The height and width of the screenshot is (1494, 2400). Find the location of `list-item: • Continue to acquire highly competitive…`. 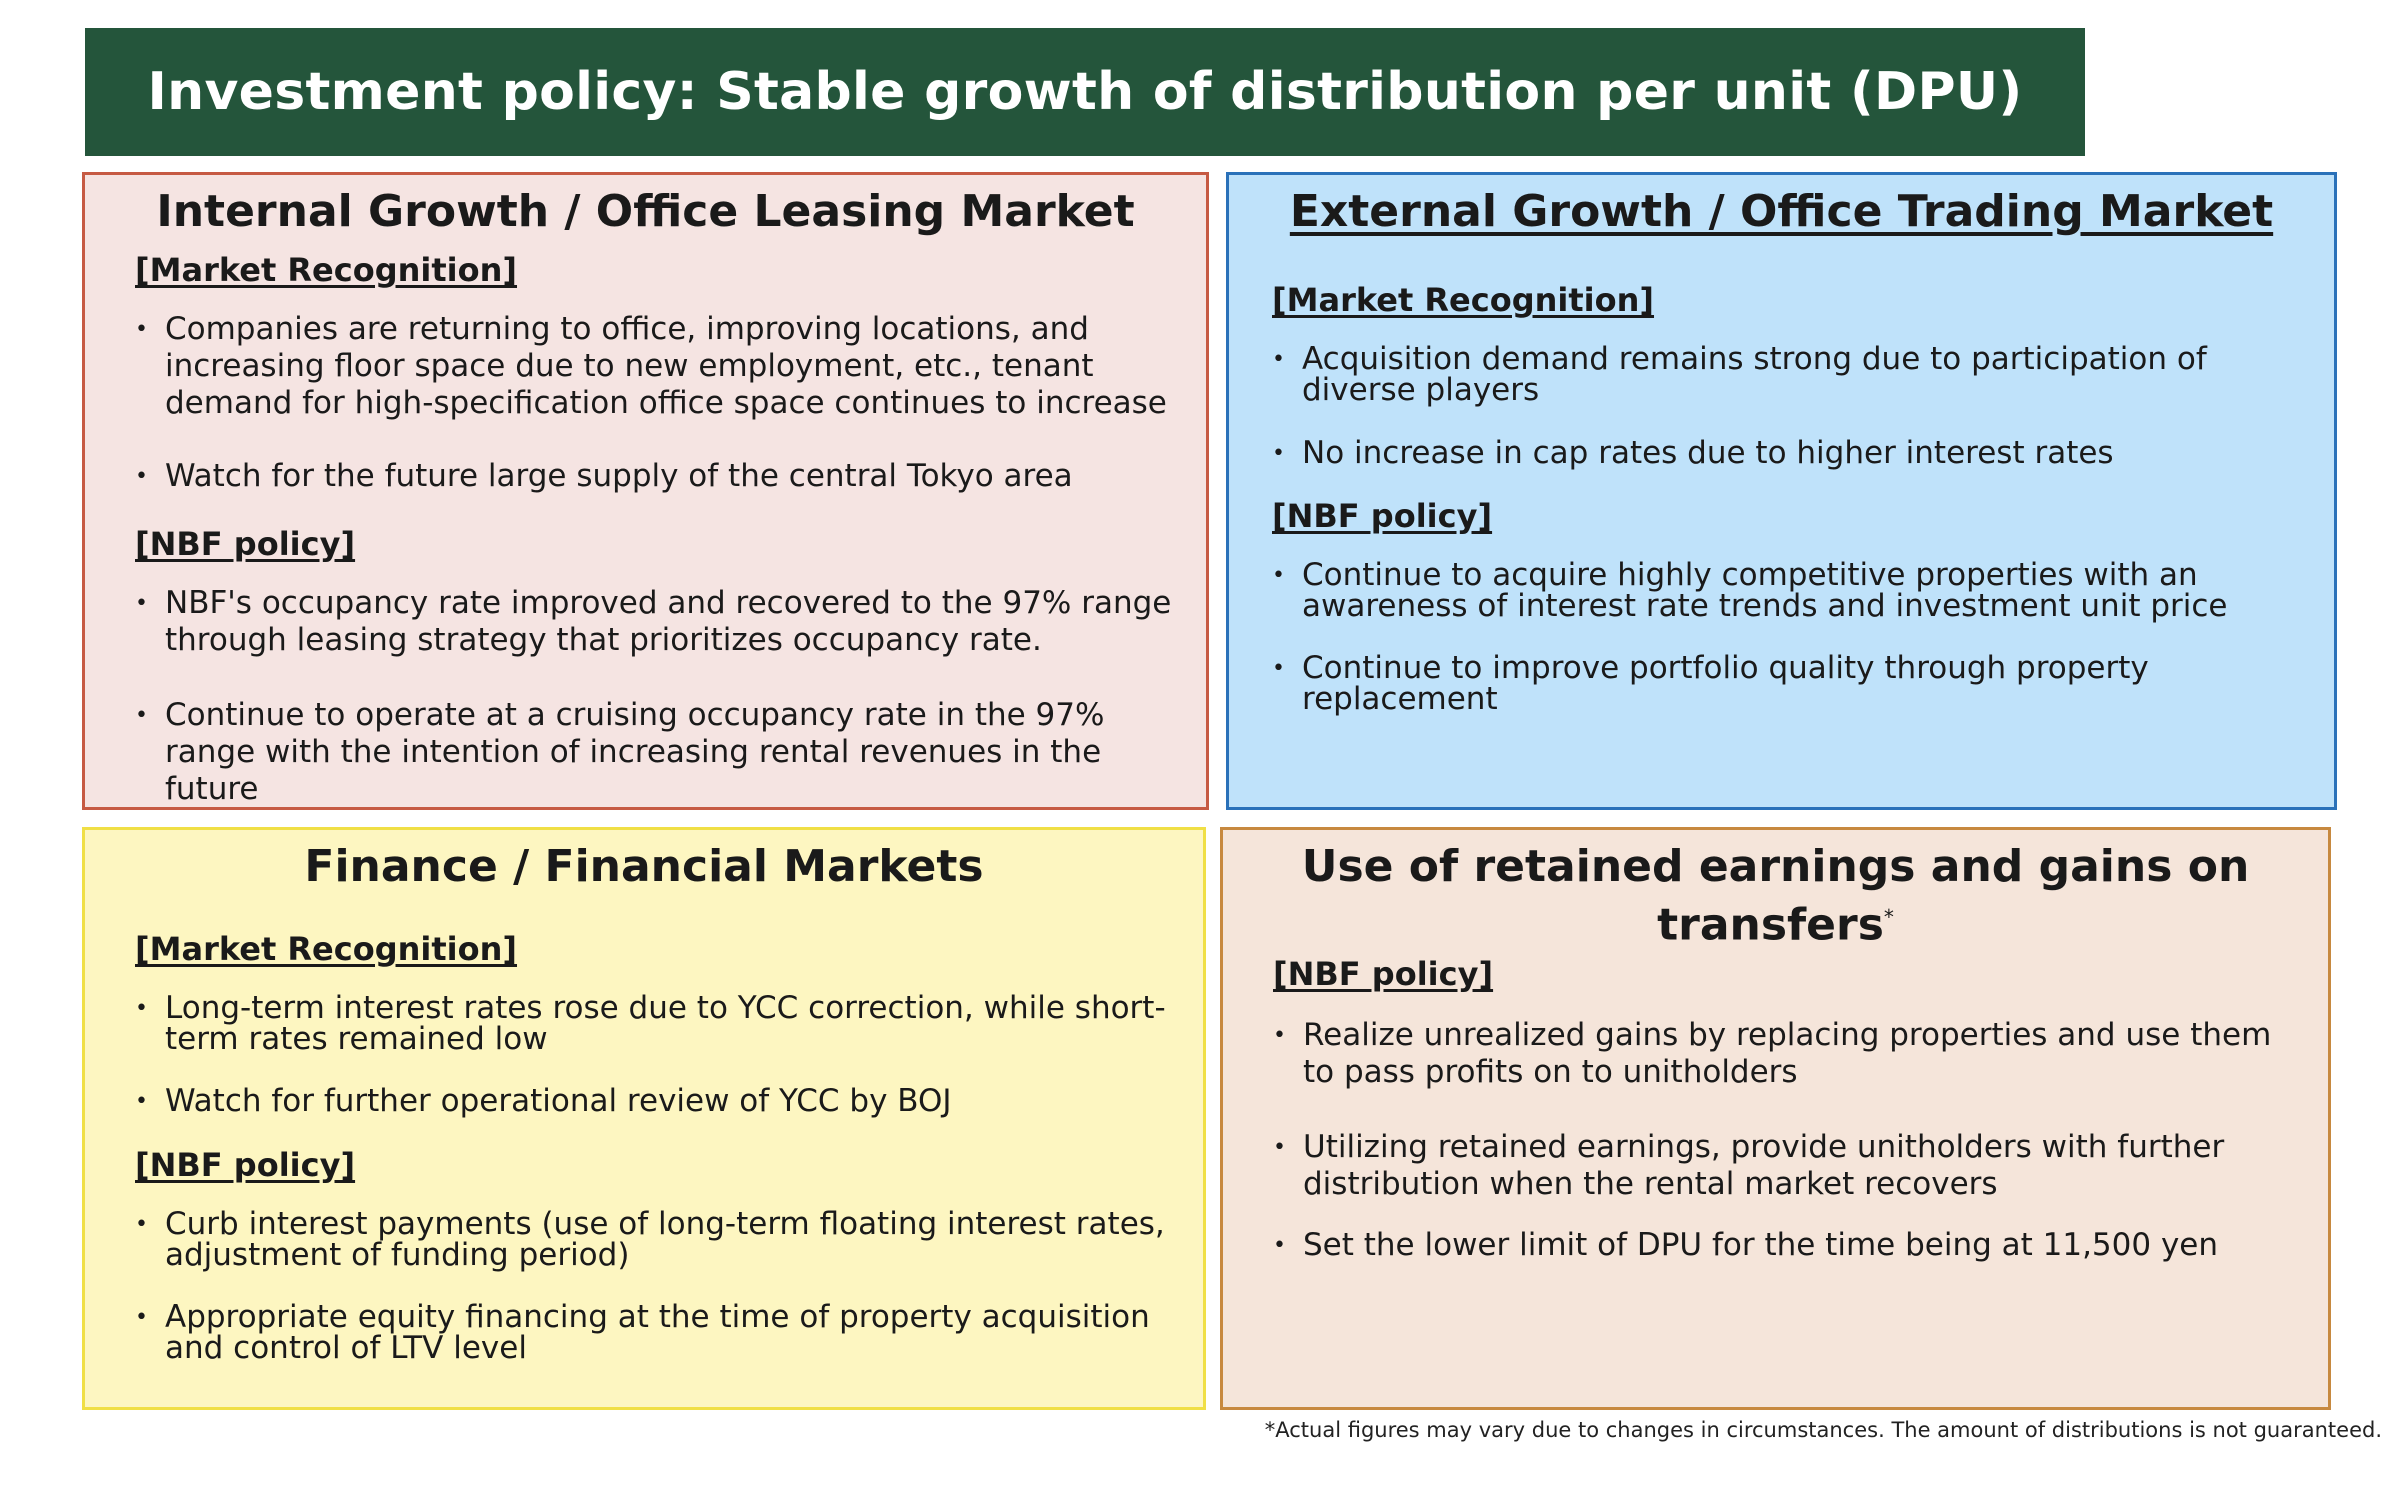

list-item: • Continue to acquire highly competitive… is located at coordinates (1750, 590).